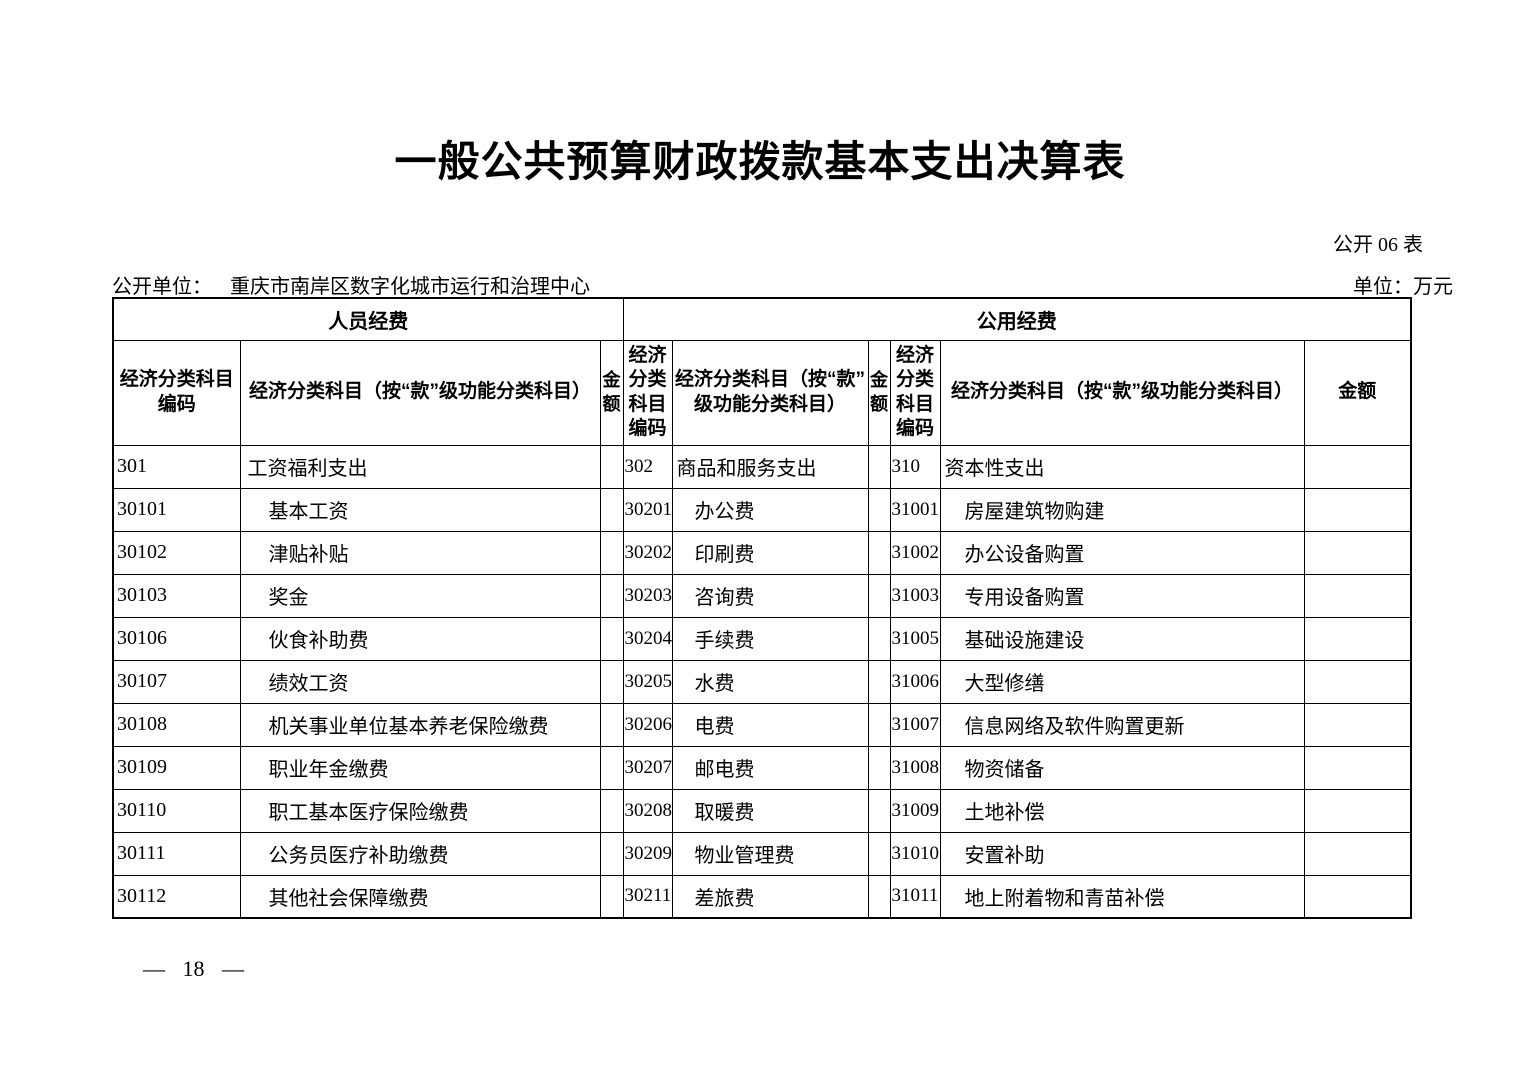 The image size is (1520, 1074). Describe the element at coordinates (770, 853) in the screenshot. I see `subject-cell: 物业管理费` at that location.